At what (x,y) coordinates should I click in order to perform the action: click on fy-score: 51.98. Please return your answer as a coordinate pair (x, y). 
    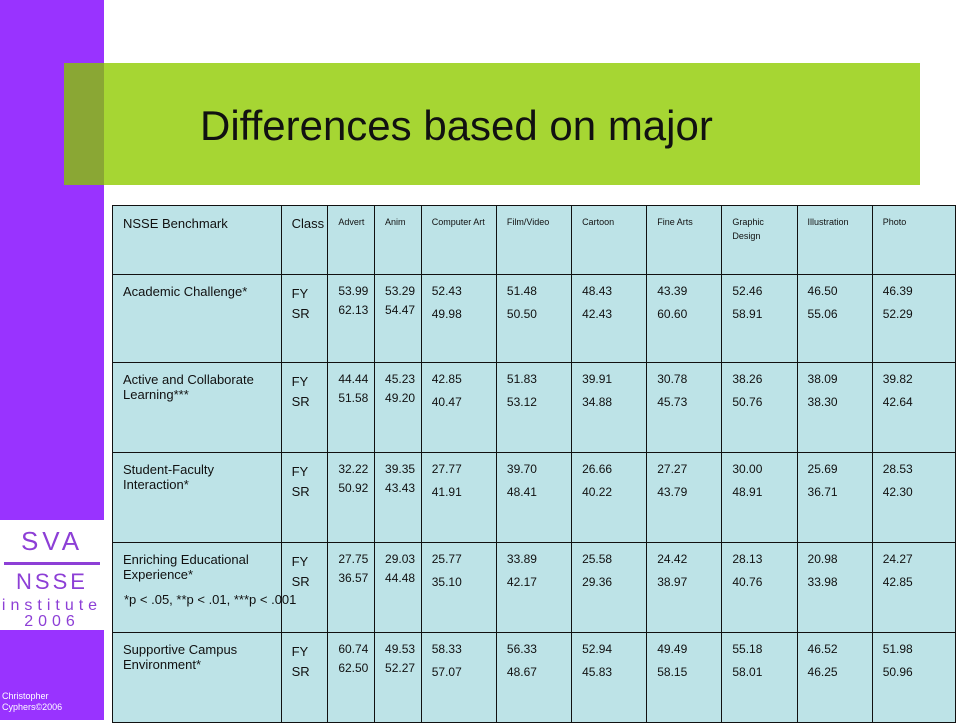
    Looking at the image, I should click on (897, 649).